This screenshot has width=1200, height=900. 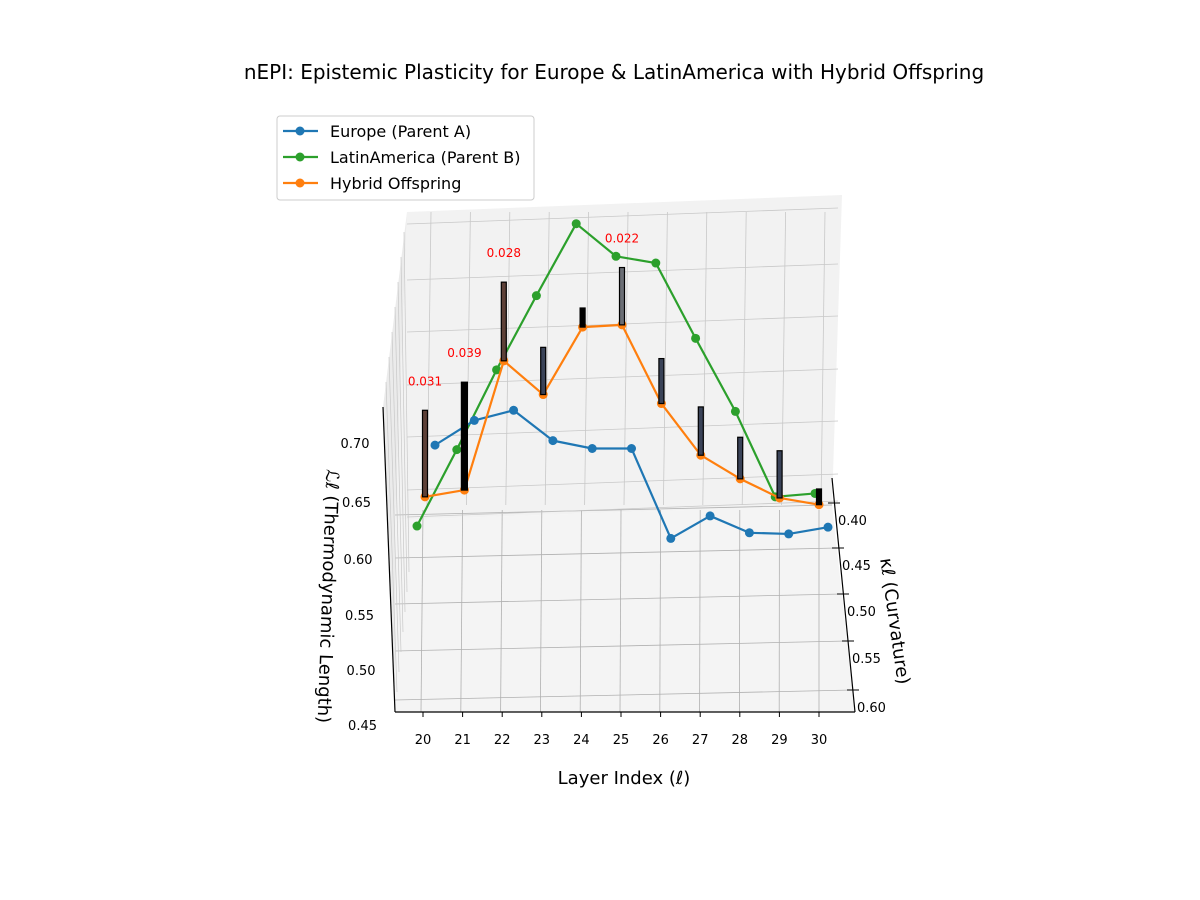 I want to click on annotation-label: 0.031, so click(x=425, y=381).